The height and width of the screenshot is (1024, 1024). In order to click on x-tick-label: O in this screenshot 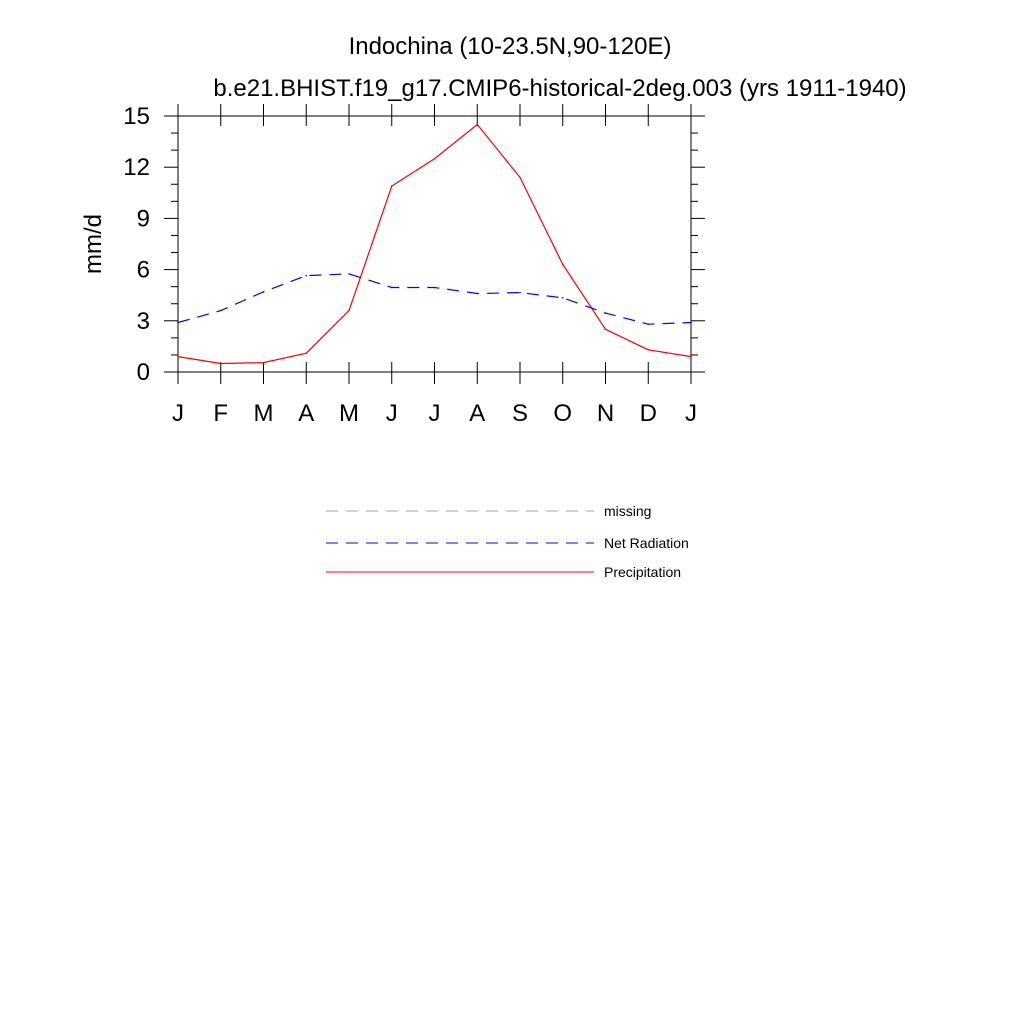, I will do `click(562, 413)`.